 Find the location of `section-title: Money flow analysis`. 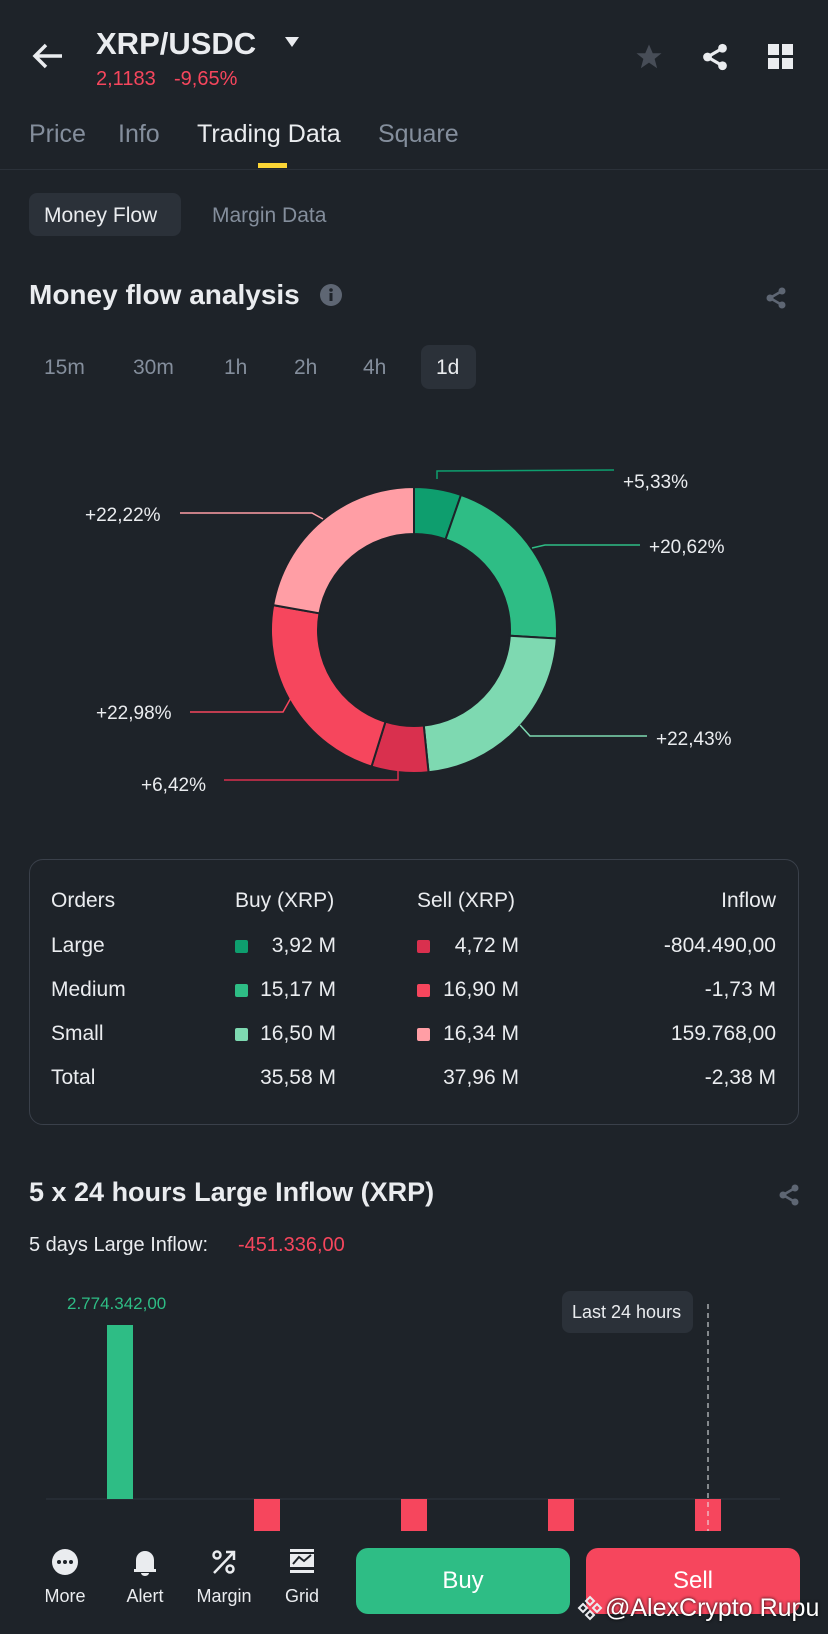

section-title: Money flow analysis is located at coordinates (164, 294).